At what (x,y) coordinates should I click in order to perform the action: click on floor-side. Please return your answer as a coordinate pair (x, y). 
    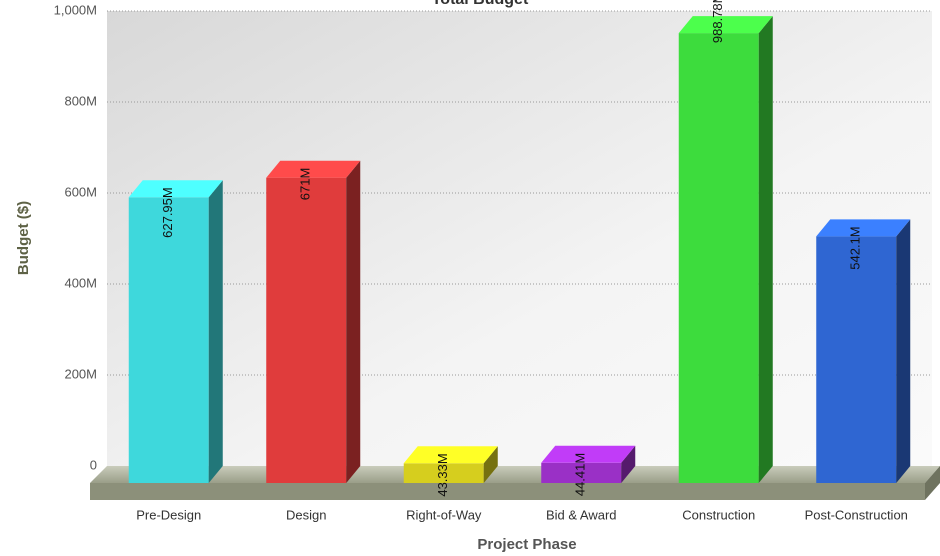
    Looking at the image, I should click on (932, 483).